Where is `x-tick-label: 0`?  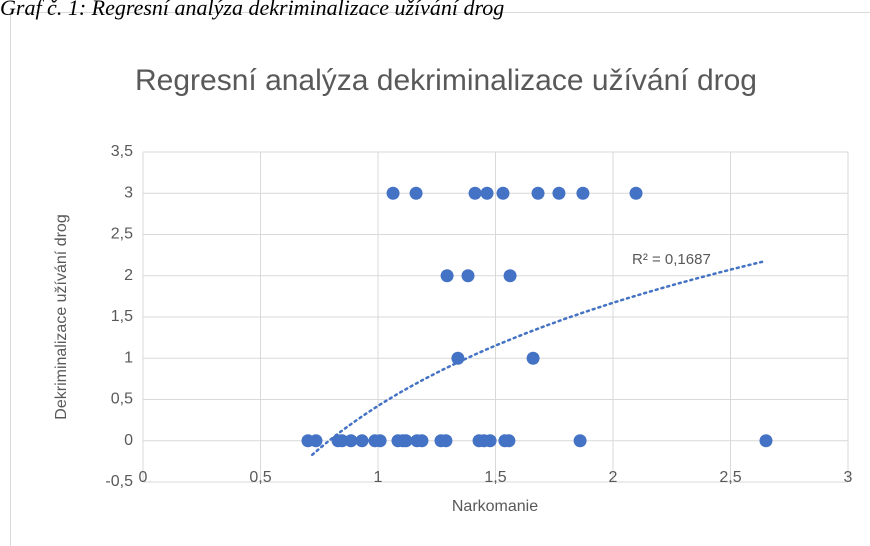
x-tick-label: 0 is located at coordinates (143, 477).